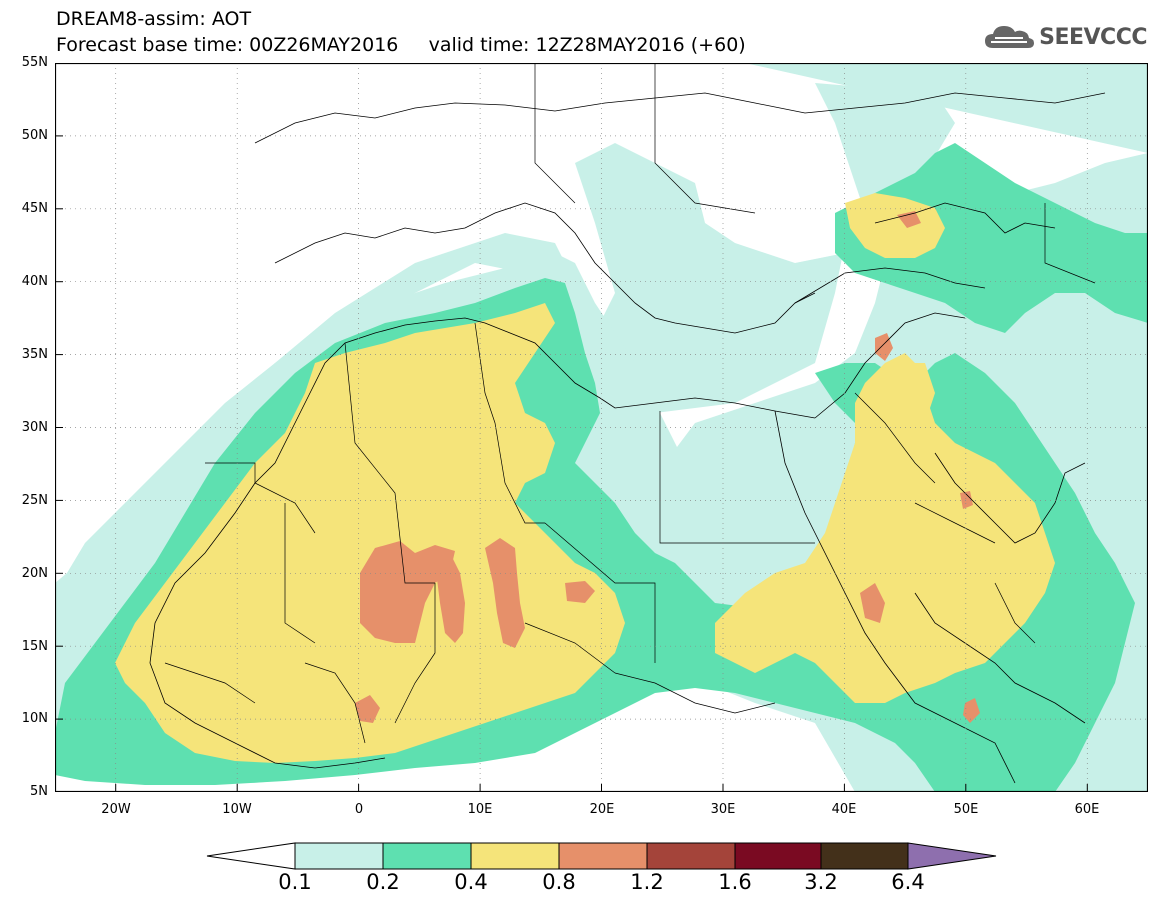 The height and width of the screenshot is (905, 1165). What do you see at coordinates (1093, 37) in the screenshot?
I see `logo-text: SEEVCCC` at bounding box center [1093, 37].